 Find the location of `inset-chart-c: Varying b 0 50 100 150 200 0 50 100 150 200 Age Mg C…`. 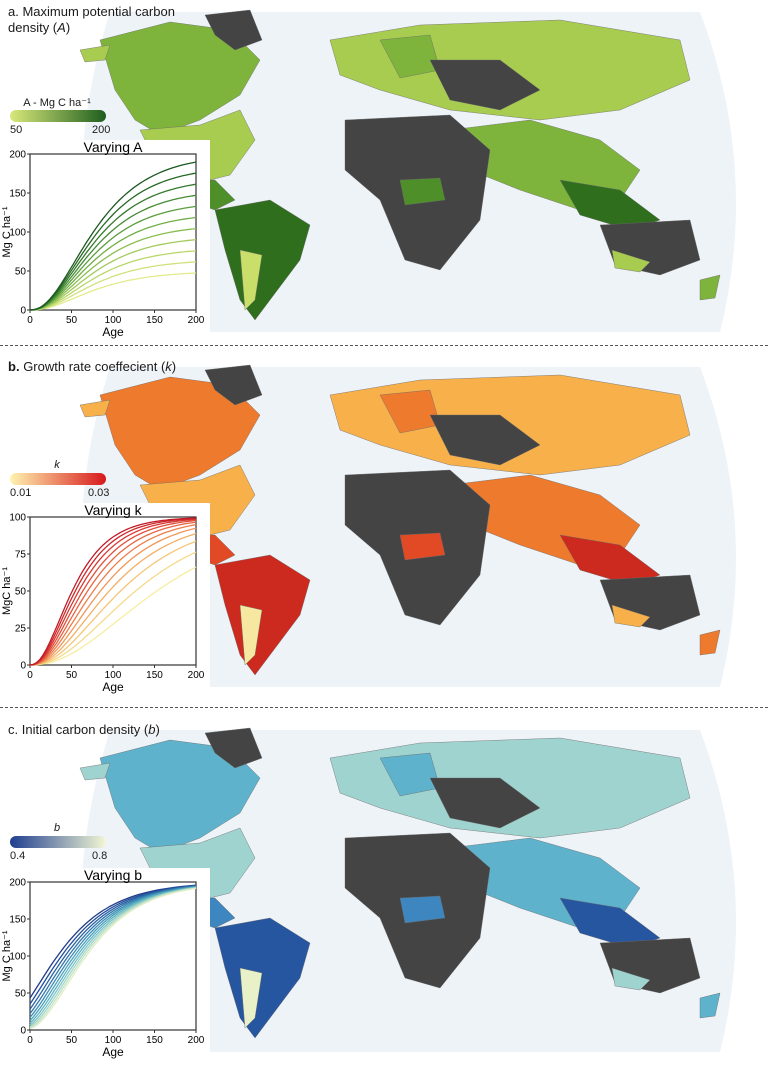

inset-chart-c: Varying b 0 50 100 150 200 0 50 100 150 200 Age Mg C… is located at coordinates (105, 963).